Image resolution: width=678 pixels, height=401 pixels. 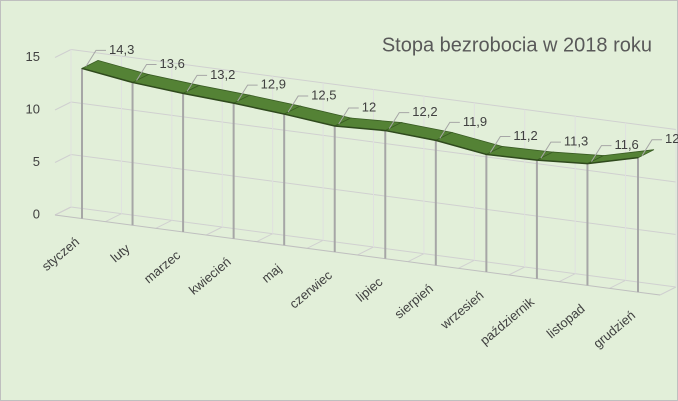 I want to click on data-label: 11,6, so click(x=626, y=144).